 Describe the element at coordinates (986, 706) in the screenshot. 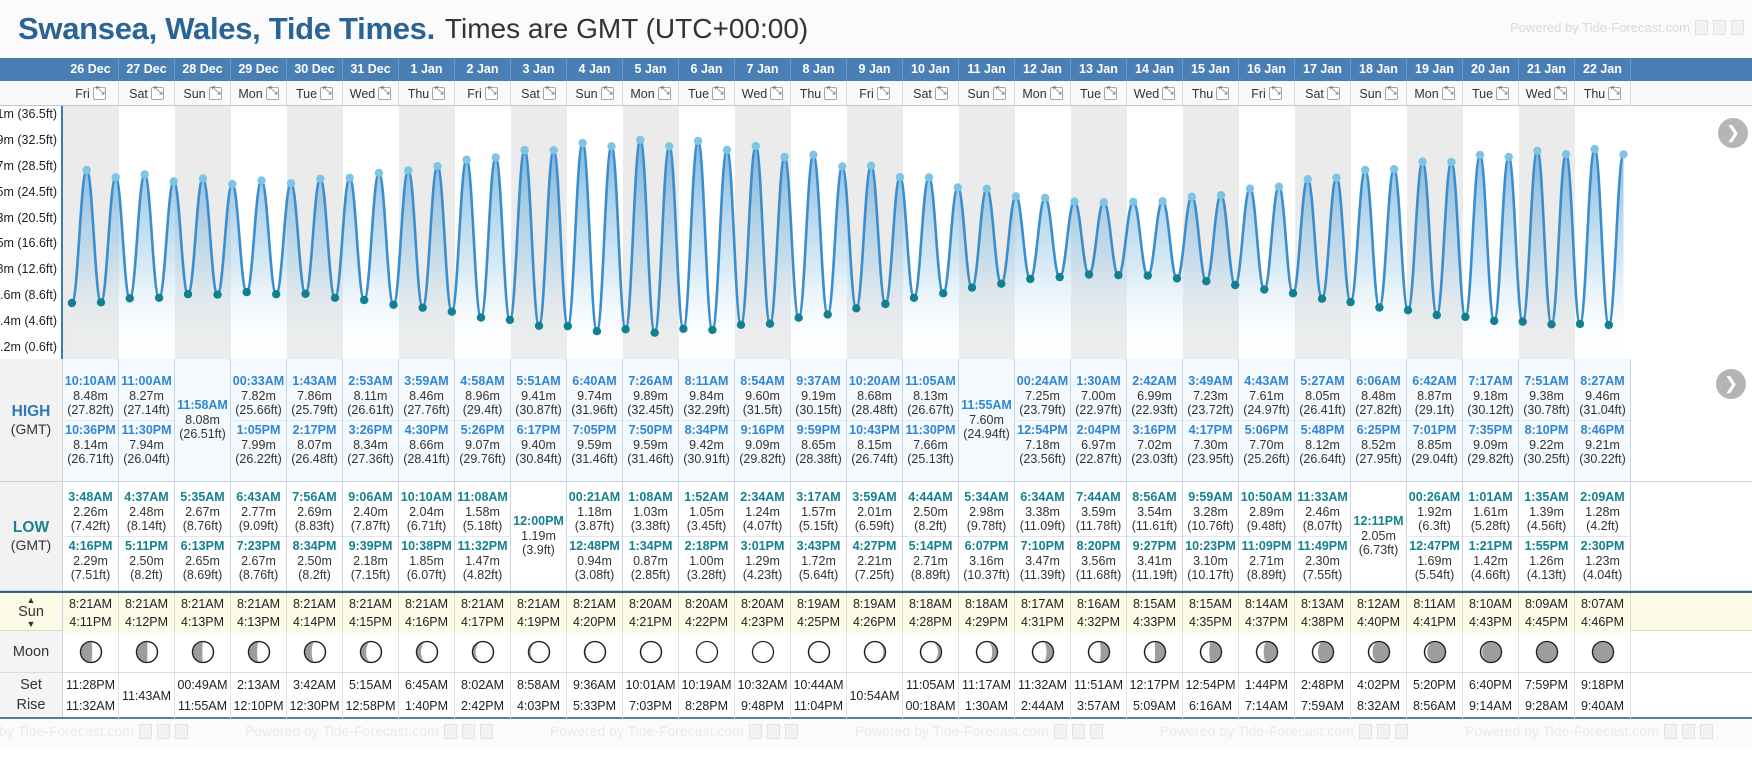

I see `moonrise-time: 1:30AM` at that location.